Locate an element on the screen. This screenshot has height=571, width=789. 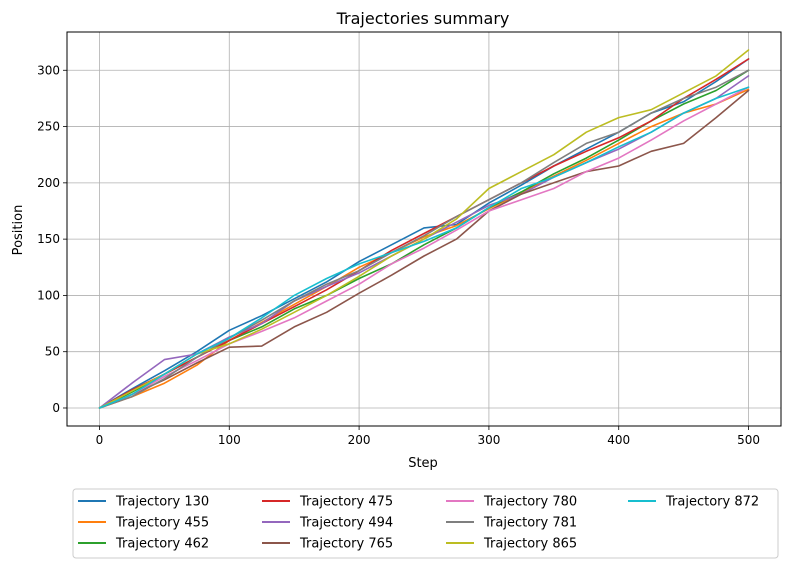
legend-item: Trajectory 455 is located at coordinates (143, 523).